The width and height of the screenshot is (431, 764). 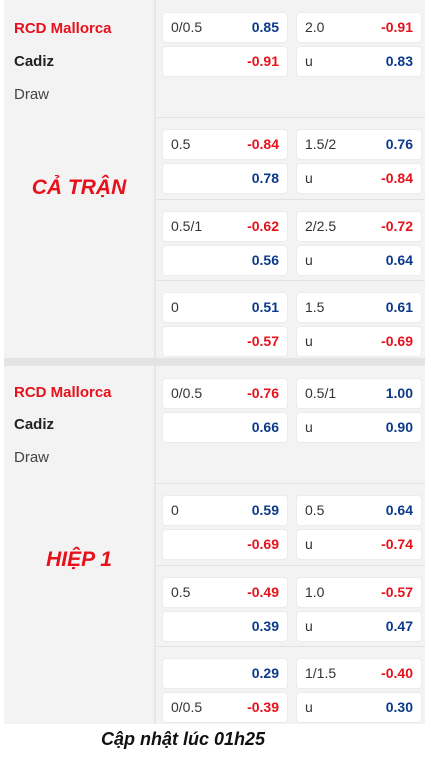 What do you see at coordinates (265, 626) in the screenshot?
I see `odds-value: 0.39` at bounding box center [265, 626].